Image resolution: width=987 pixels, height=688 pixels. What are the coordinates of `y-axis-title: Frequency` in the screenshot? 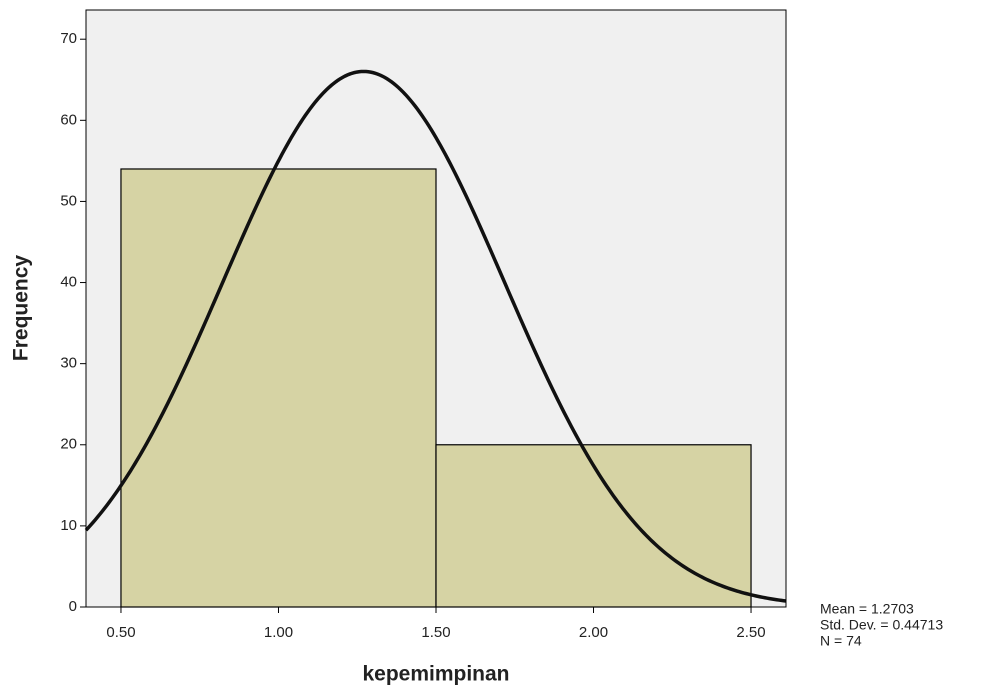 It's located at (21, 308).